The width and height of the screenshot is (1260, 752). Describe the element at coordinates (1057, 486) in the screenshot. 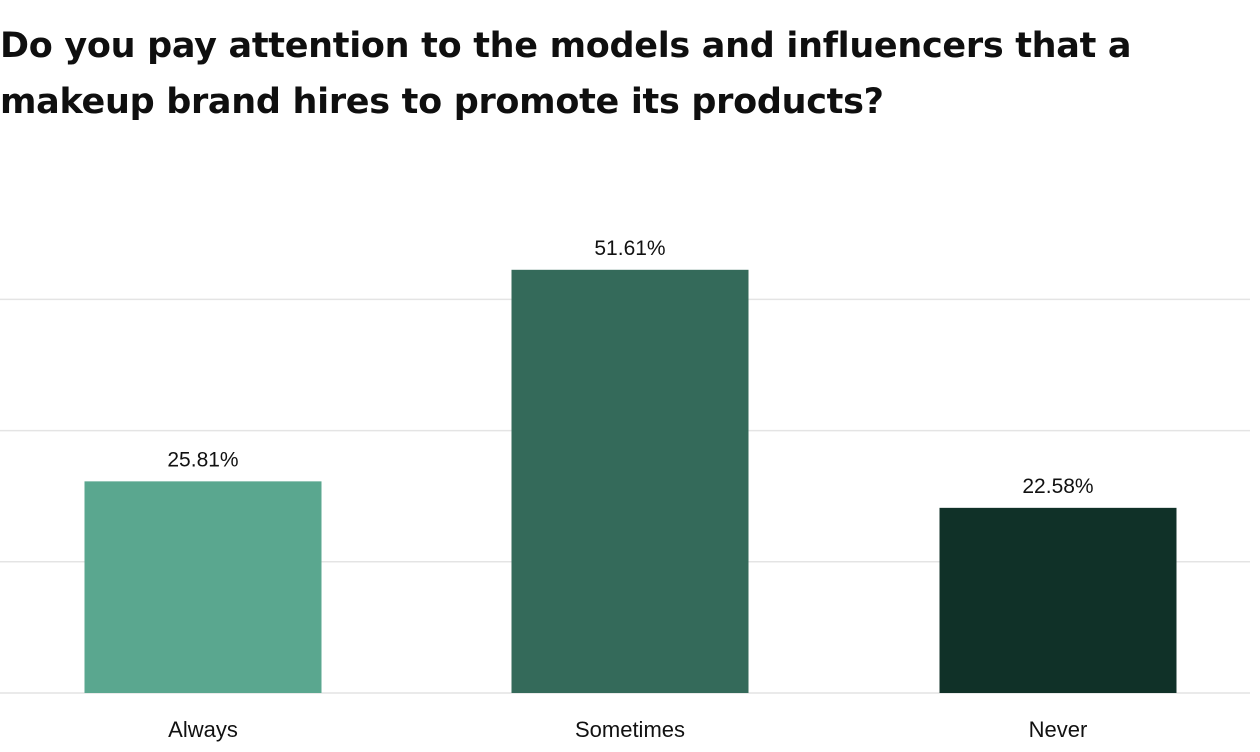

I see `data-label-never: 22.58%` at that location.